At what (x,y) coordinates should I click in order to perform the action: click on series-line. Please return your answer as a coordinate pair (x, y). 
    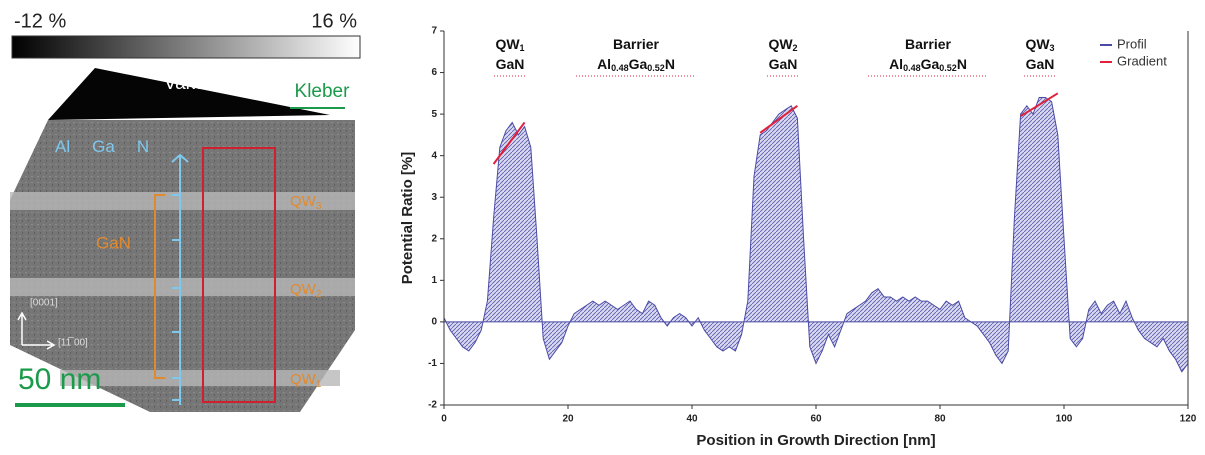
    Looking at the image, I should click on (775, 128).